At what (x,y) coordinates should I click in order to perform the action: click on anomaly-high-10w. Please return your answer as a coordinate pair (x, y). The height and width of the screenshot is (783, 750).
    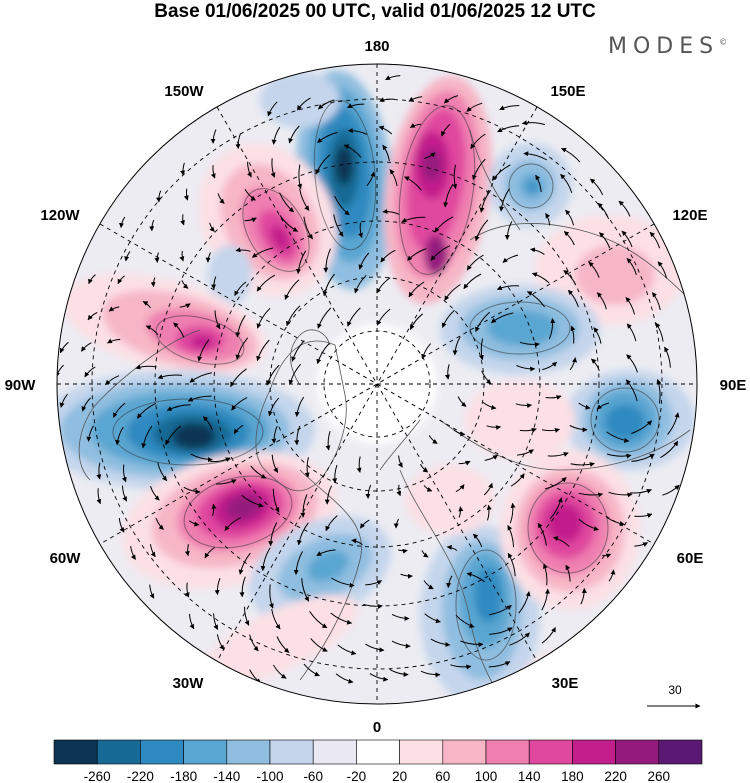
    Looking at the image, I should click on (280, 640).